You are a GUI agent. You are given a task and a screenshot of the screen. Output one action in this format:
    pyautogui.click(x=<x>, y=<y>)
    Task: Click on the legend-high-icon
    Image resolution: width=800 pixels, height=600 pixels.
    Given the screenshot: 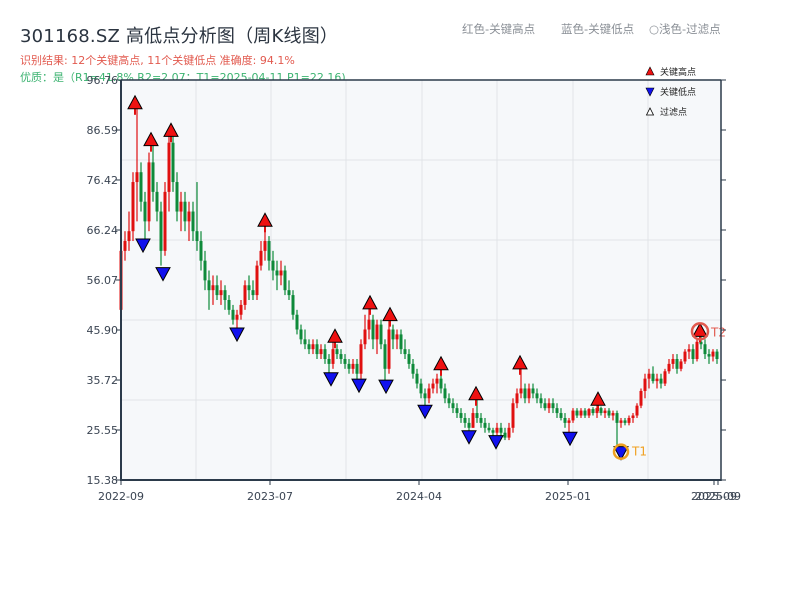 What is the action you would take?
    pyautogui.click(x=650, y=71)
    